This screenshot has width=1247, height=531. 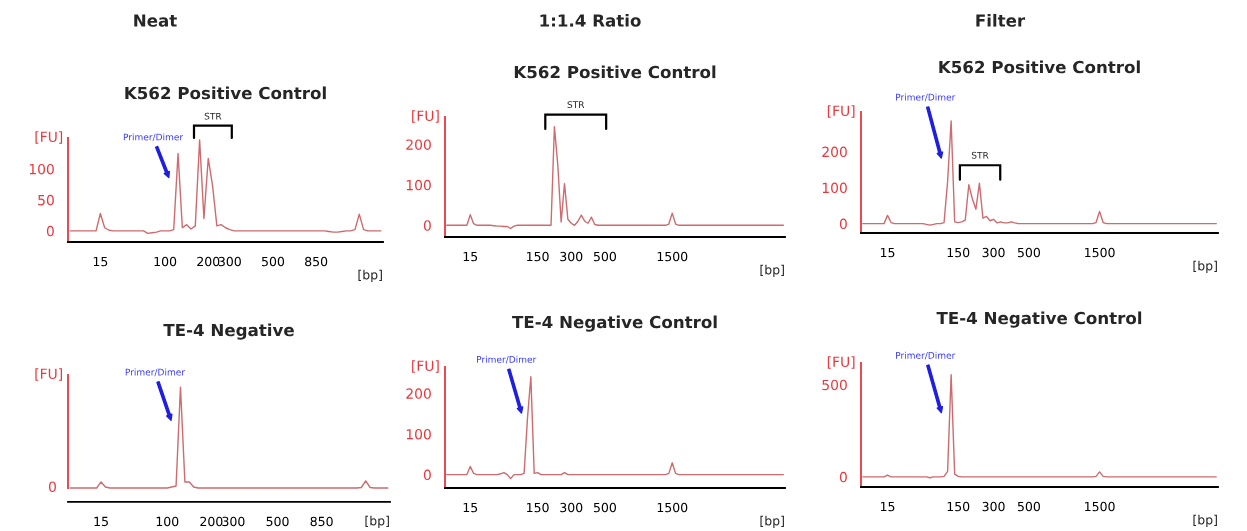 I want to click on chart-title: 1:1.4 Ratio, so click(x=590, y=20).